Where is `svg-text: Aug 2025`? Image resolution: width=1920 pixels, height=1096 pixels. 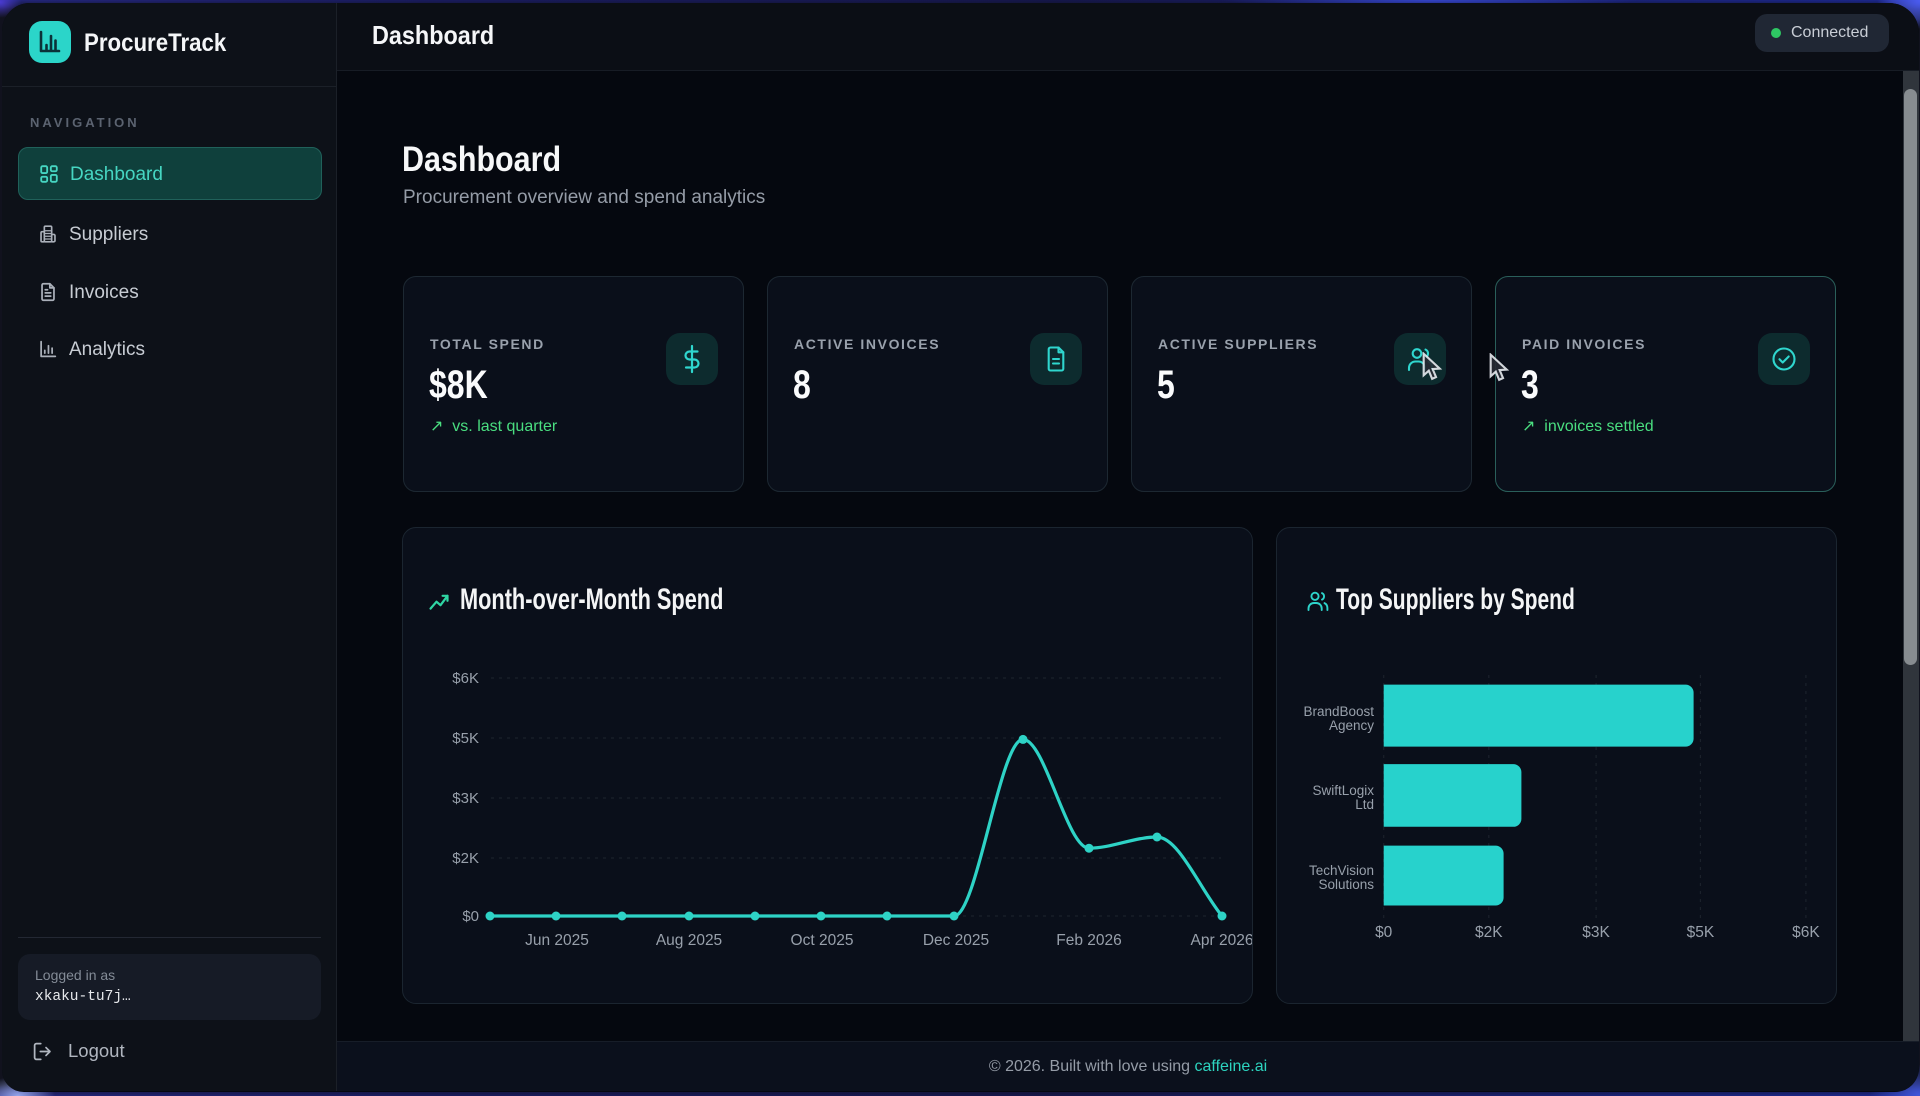
svg-text: Aug 2025 is located at coordinates (689, 940).